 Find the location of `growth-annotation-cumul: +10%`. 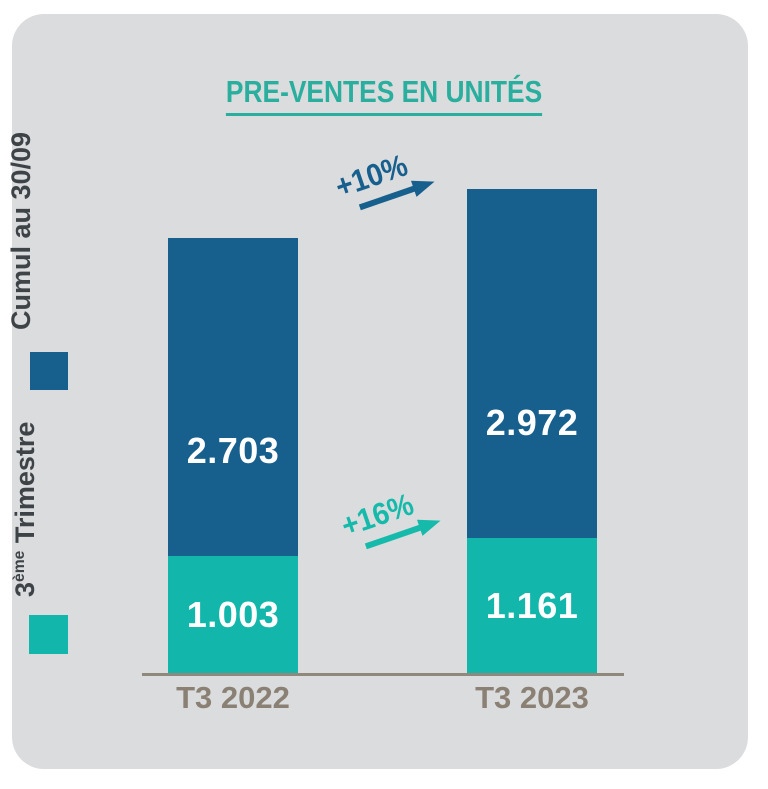

growth-annotation-cumul: +10% is located at coordinates (375, 183).